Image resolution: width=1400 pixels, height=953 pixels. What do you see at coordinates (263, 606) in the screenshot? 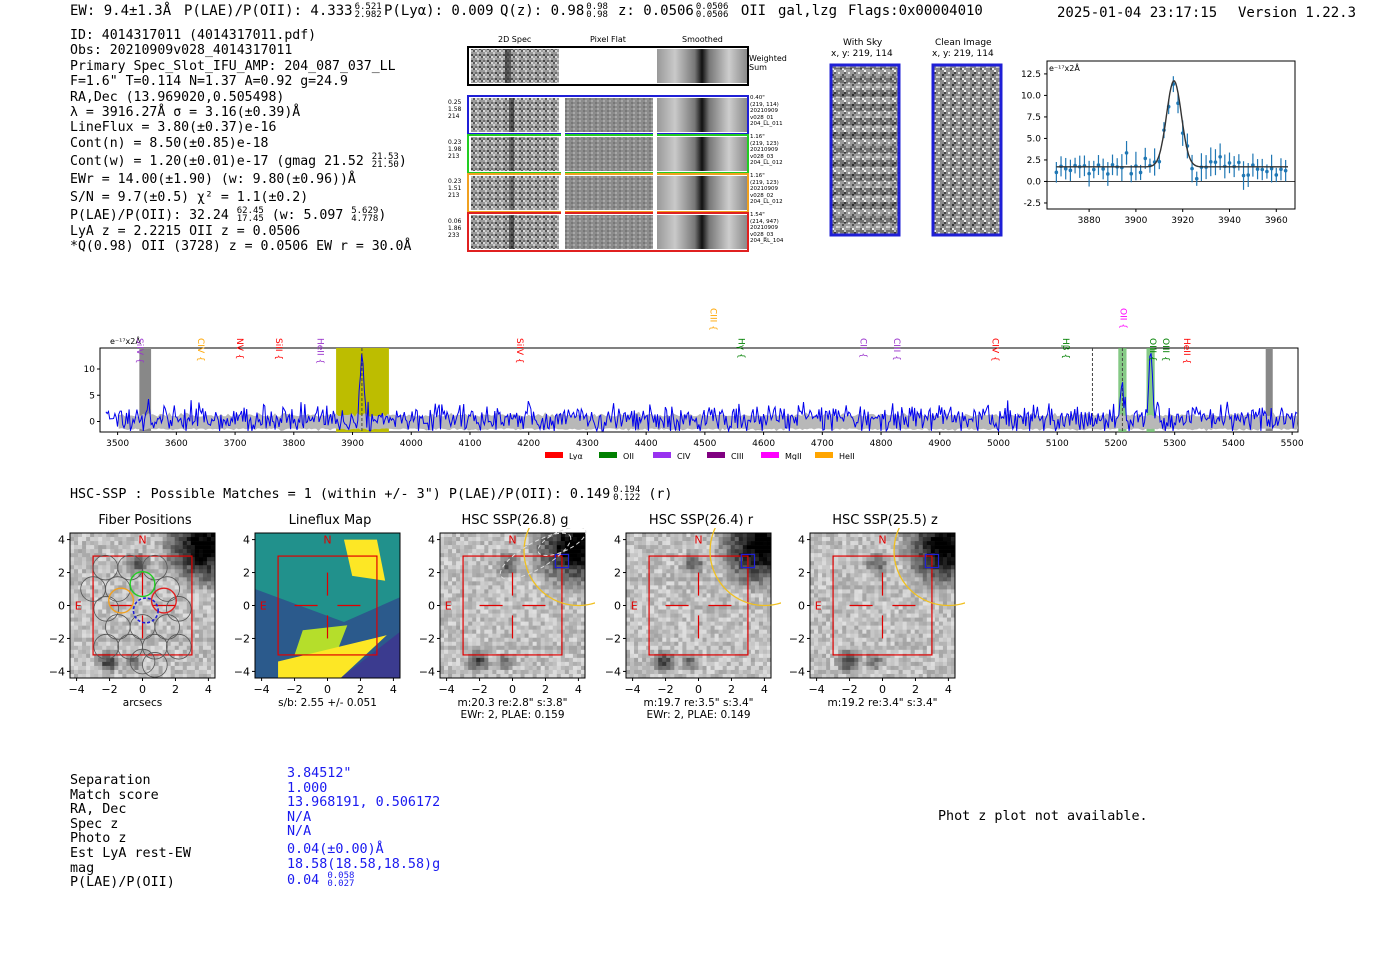
I see `hsc-east-label: E` at bounding box center [263, 606].